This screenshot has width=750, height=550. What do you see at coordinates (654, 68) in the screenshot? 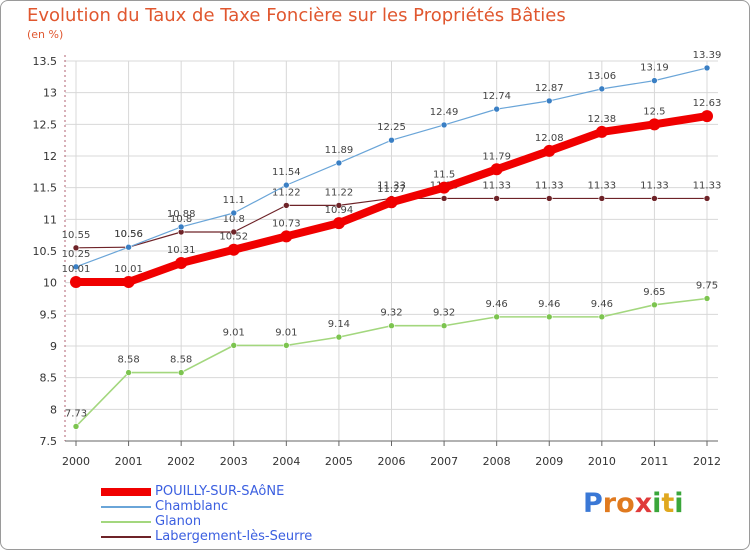
I see `data-label: 13.19` at bounding box center [654, 68].